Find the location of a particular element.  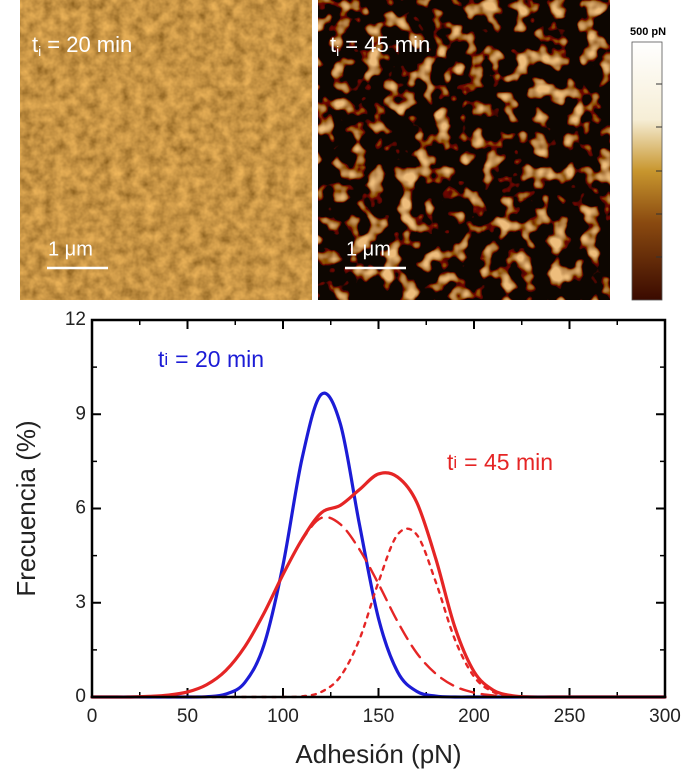

y-tick-label: 0 is located at coordinates (80, 696).